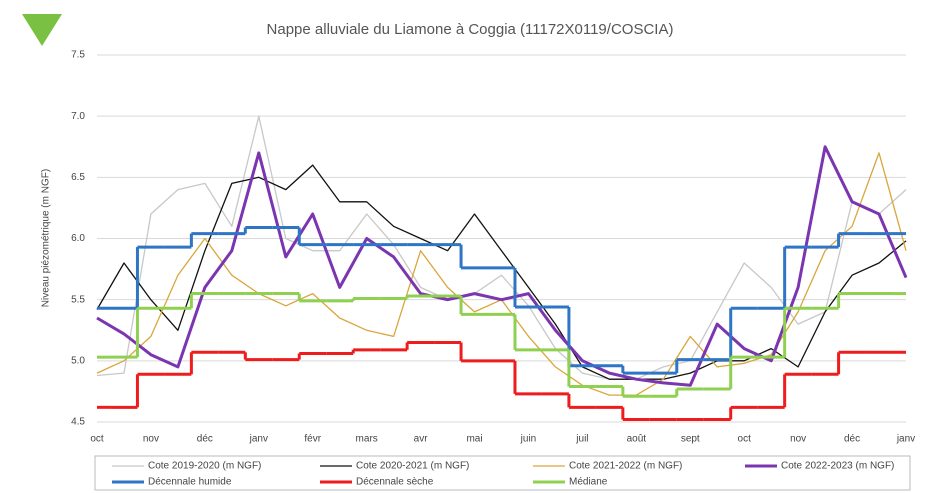  What do you see at coordinates (204, 466) in the screenshot?
I see `legend-label: Cote 2019-2020 (m NGF)` at bounding box center [204, 466].